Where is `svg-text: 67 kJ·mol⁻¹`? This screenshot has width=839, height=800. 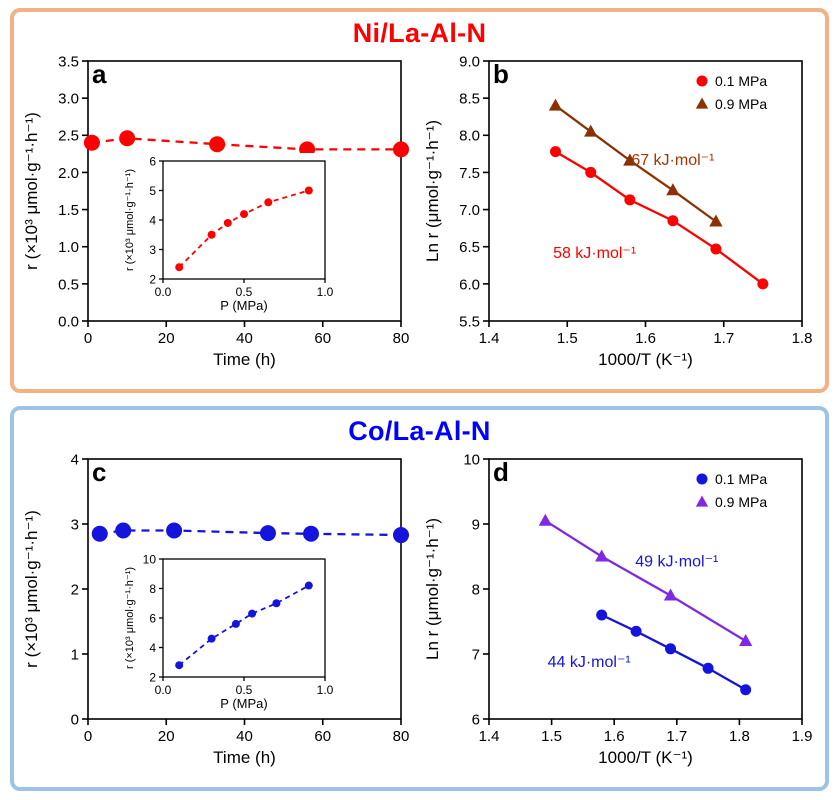
svg-text: 67 kJ·mol⁻¹ is located at coordinates (672, 160).